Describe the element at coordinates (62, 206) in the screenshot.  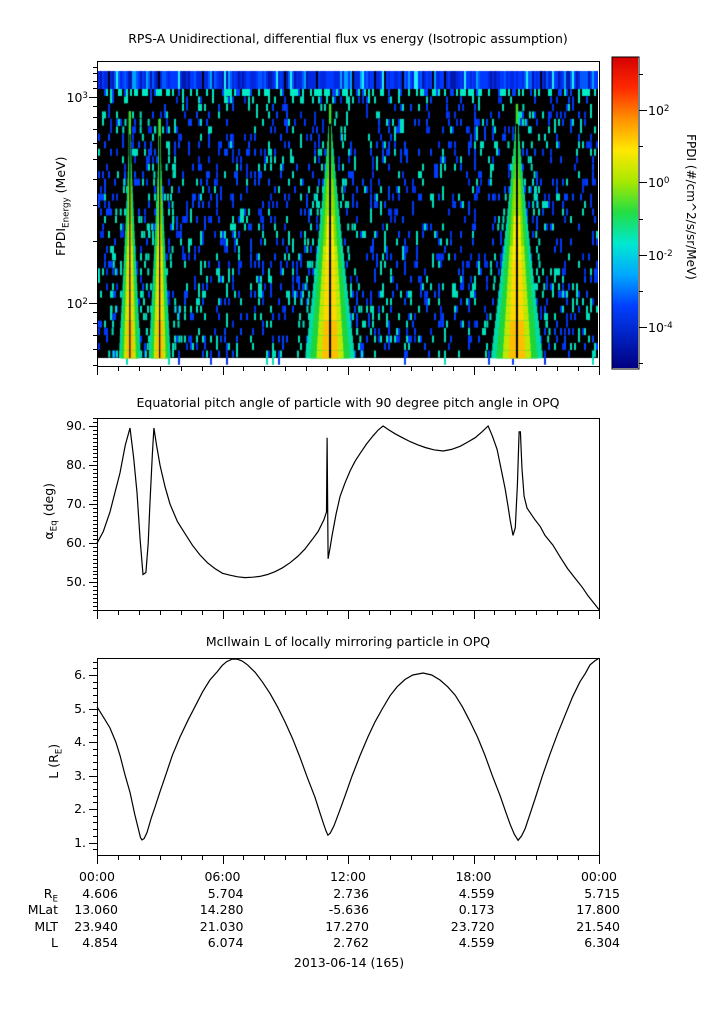
I see `spectrogram-ylabel: FPDIEnergy (MeV)` at that location.